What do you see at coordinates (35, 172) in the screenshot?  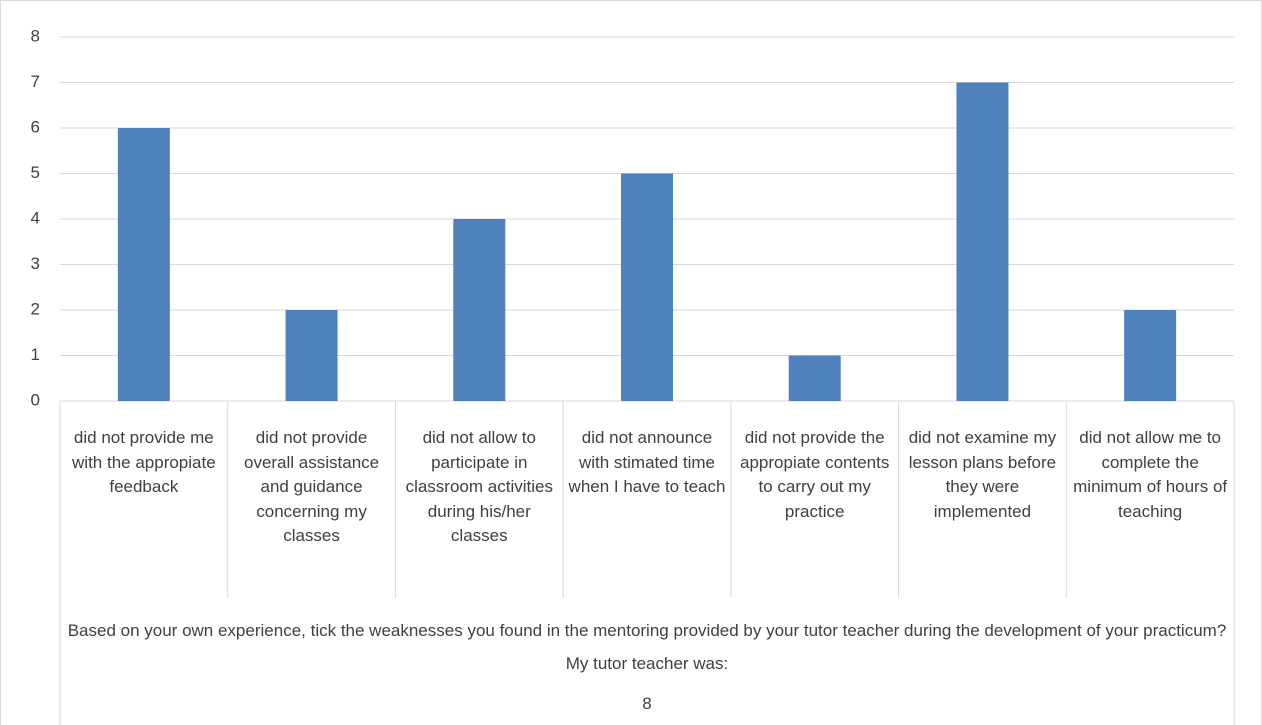 I see `y-tick-label: 5` at bounding box center [35, 172].